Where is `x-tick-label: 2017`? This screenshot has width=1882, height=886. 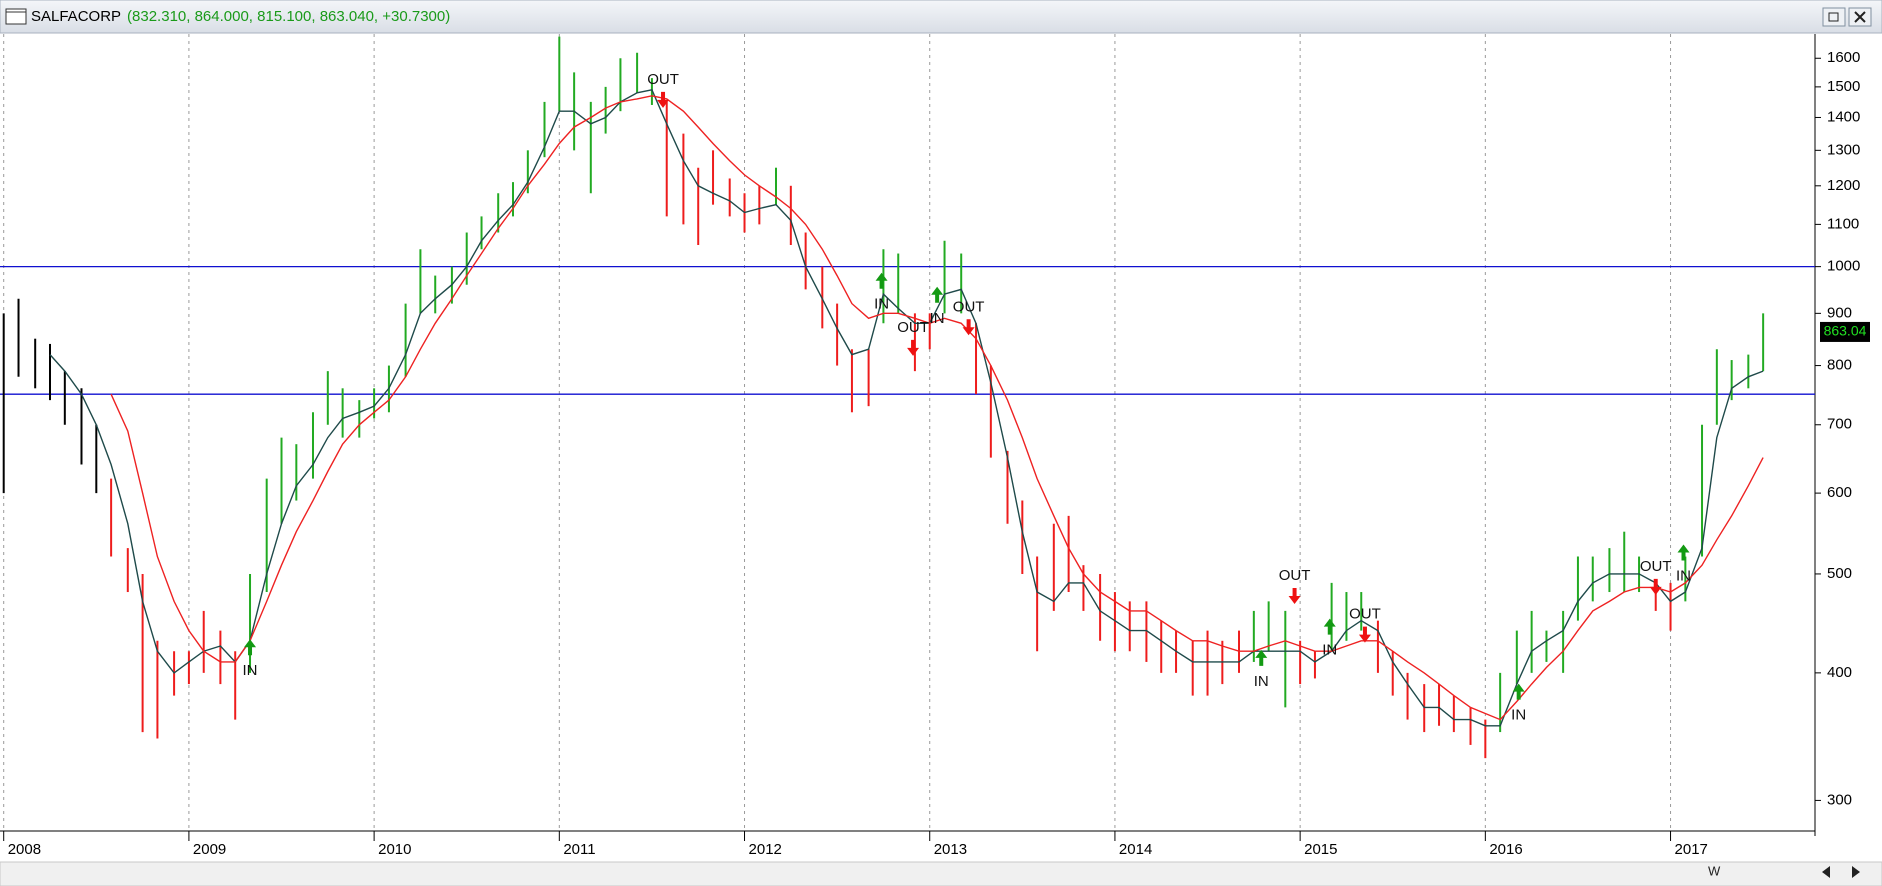 x-tick-label: 2017 is located at coordinates (1691, 849).